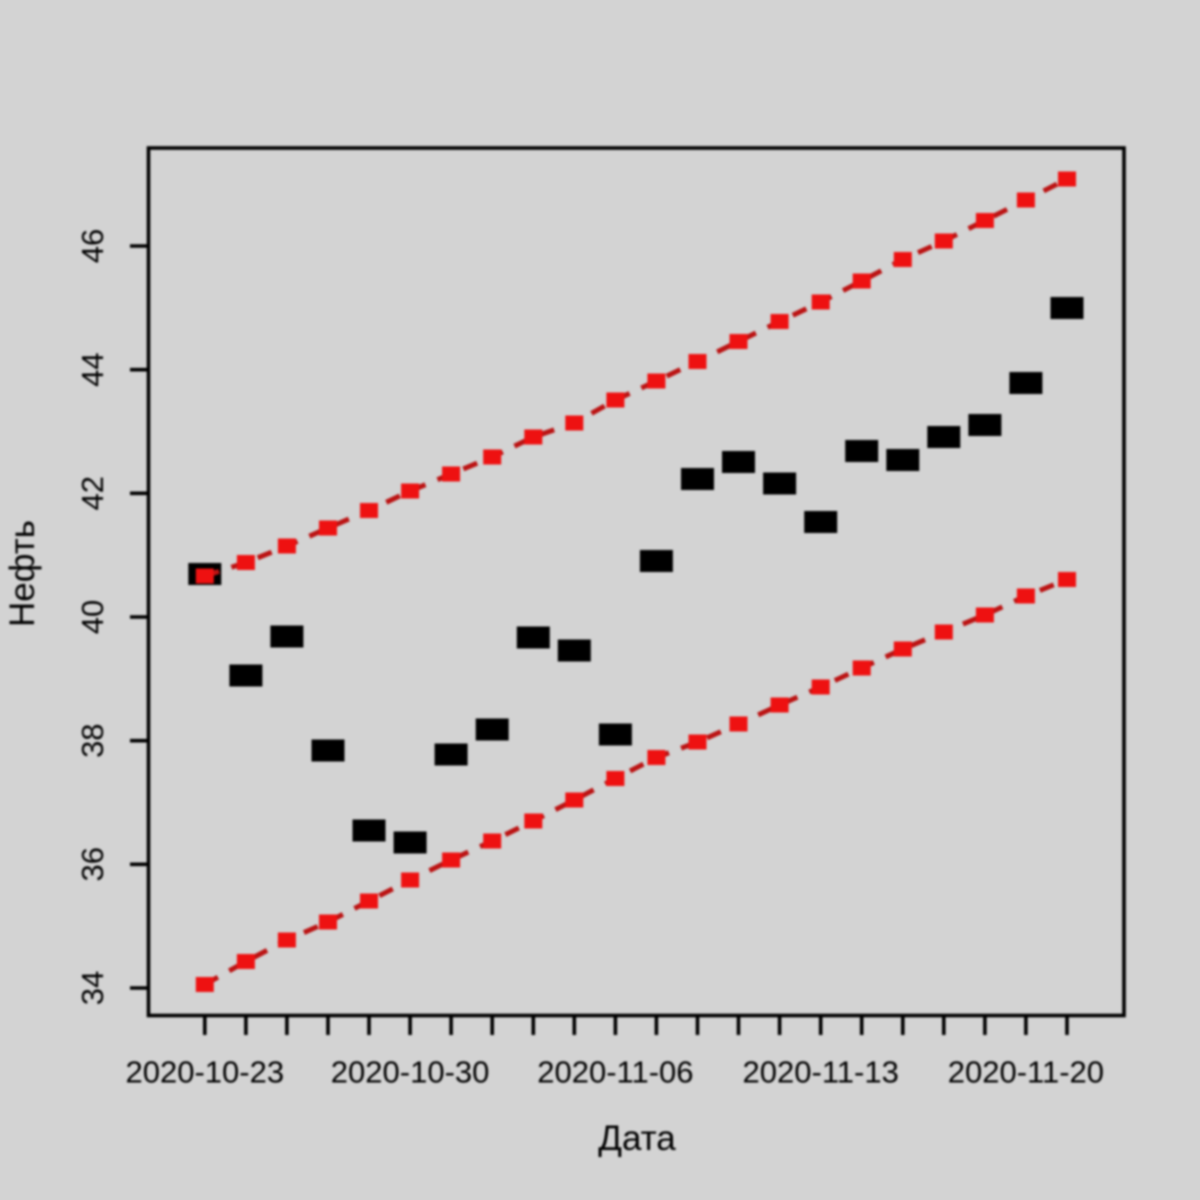  I want to click on svg-text: 2020-11-20, so click(1026, 1072).